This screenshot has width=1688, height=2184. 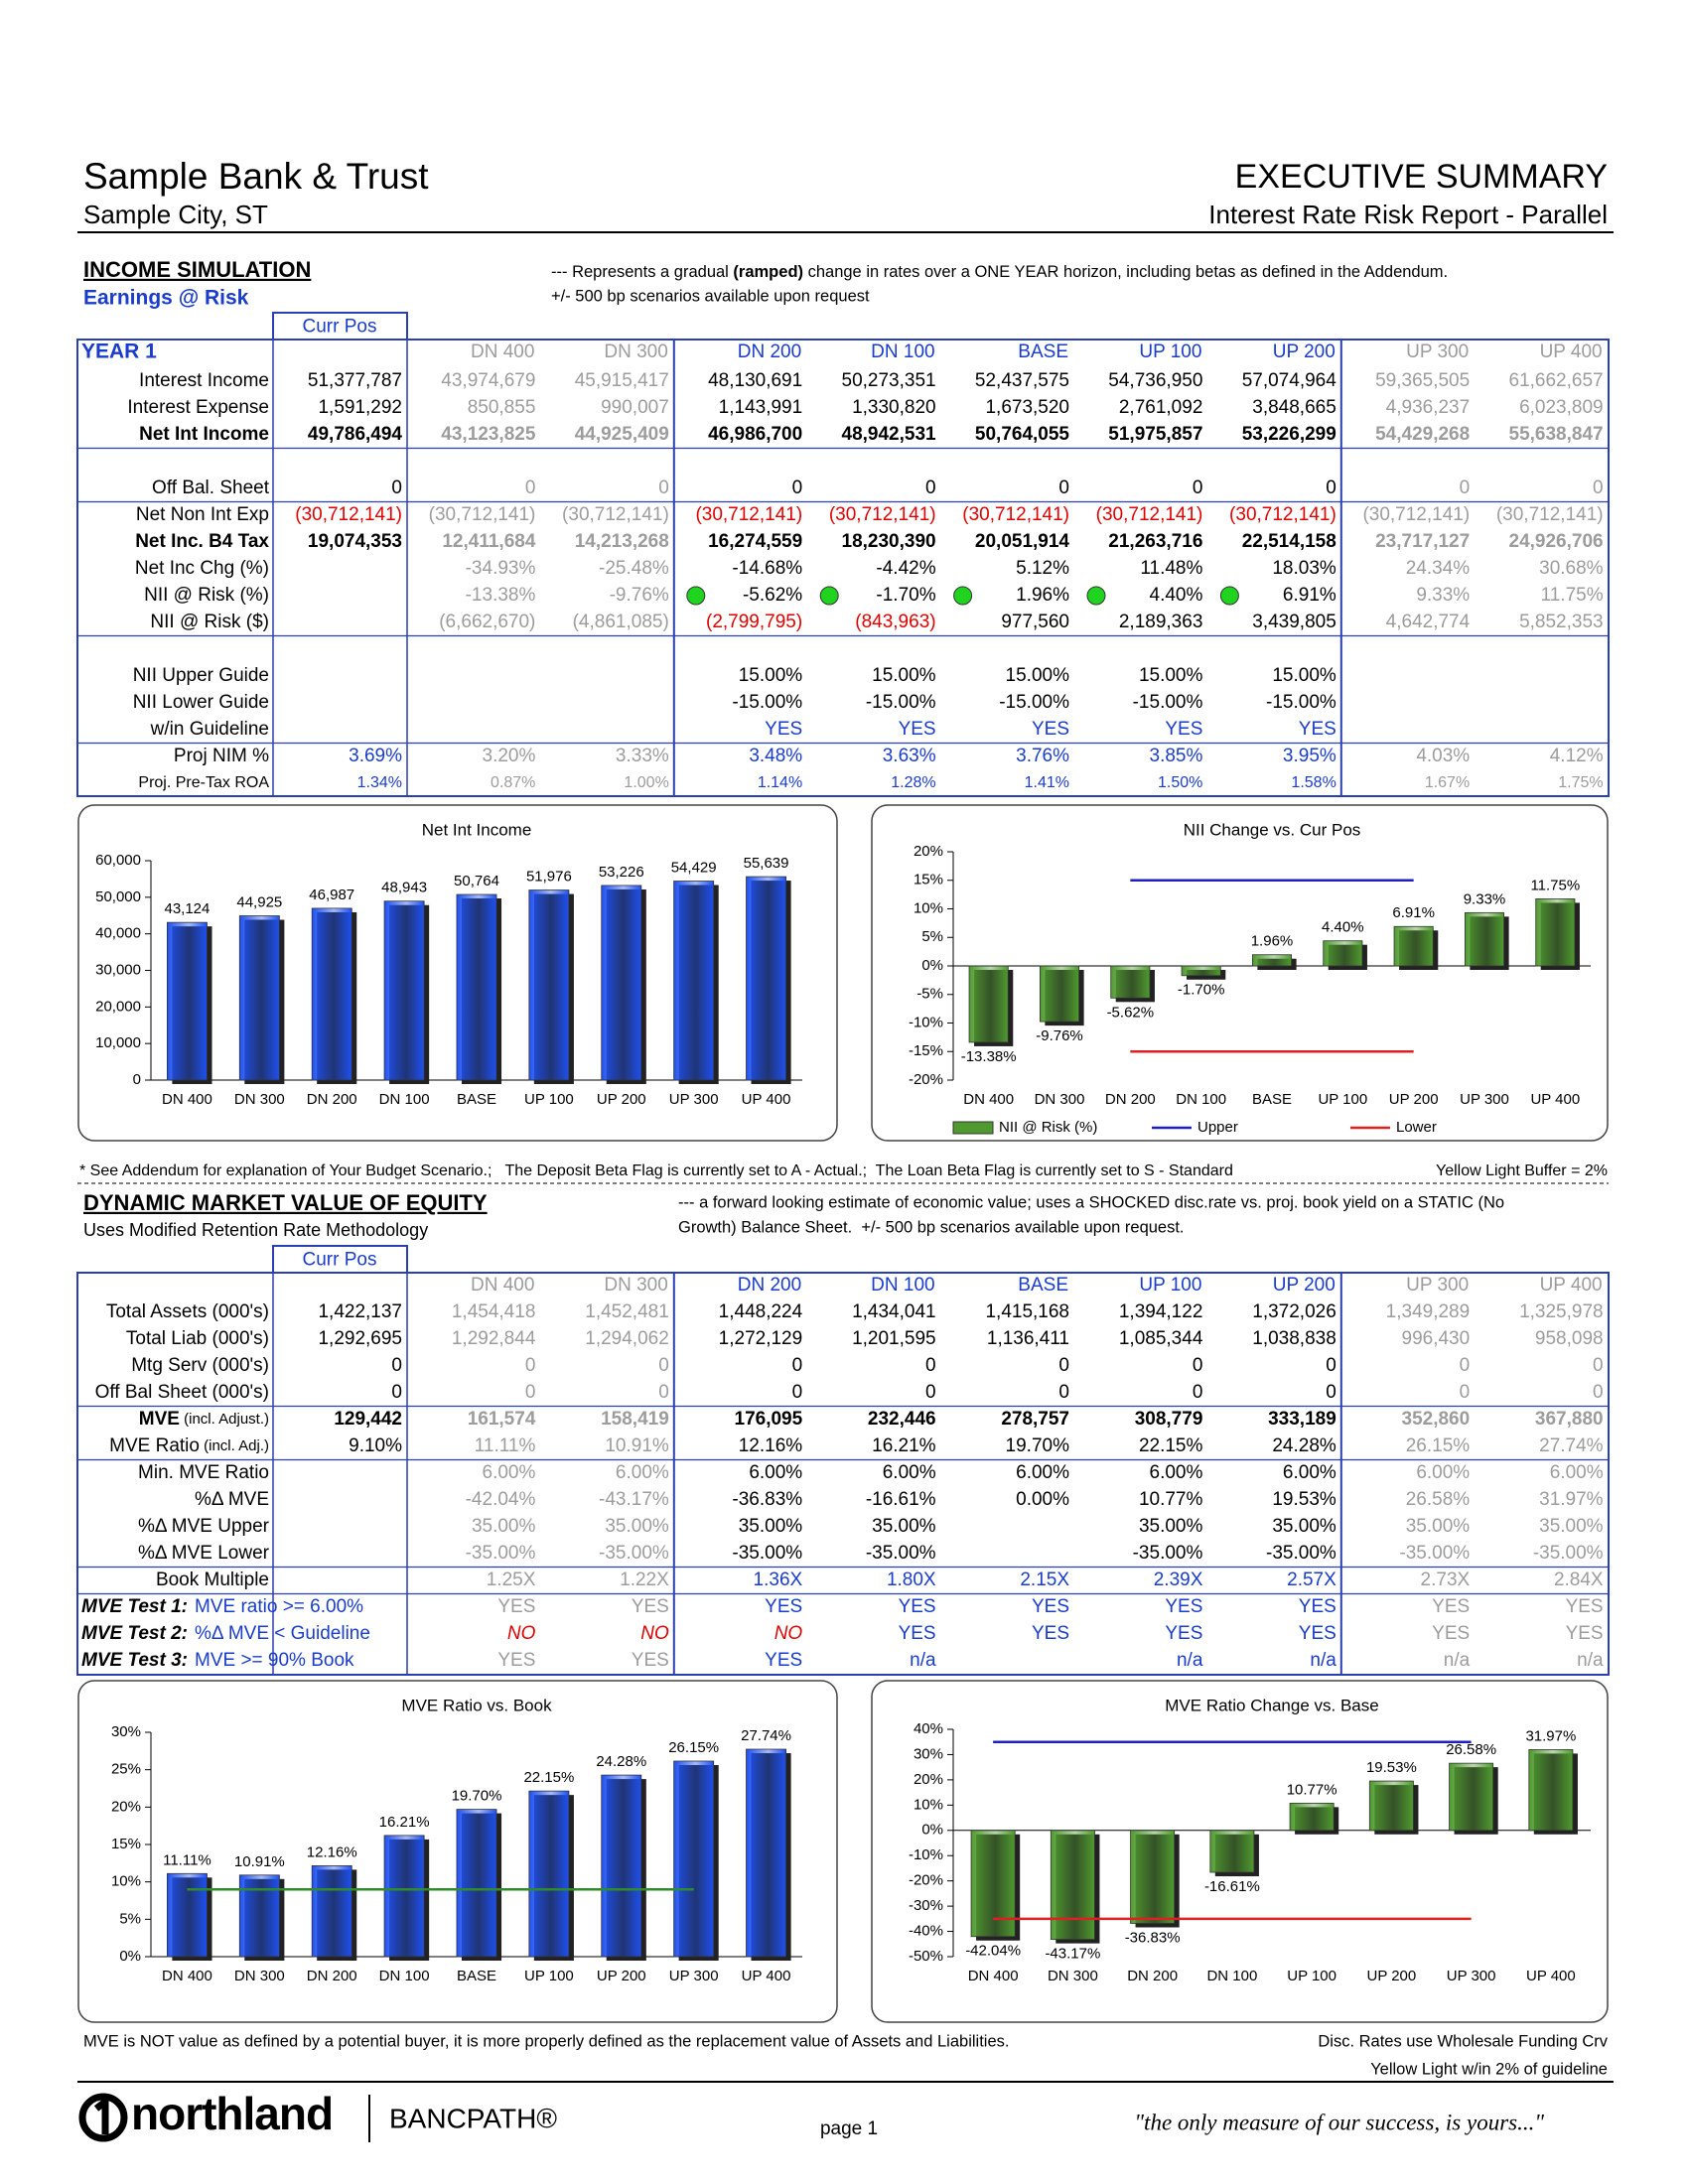 What do you see at coordinates (635, 407) in the screenshot?
I see `table-cell: 990,007` at bounding box center [635, 407].